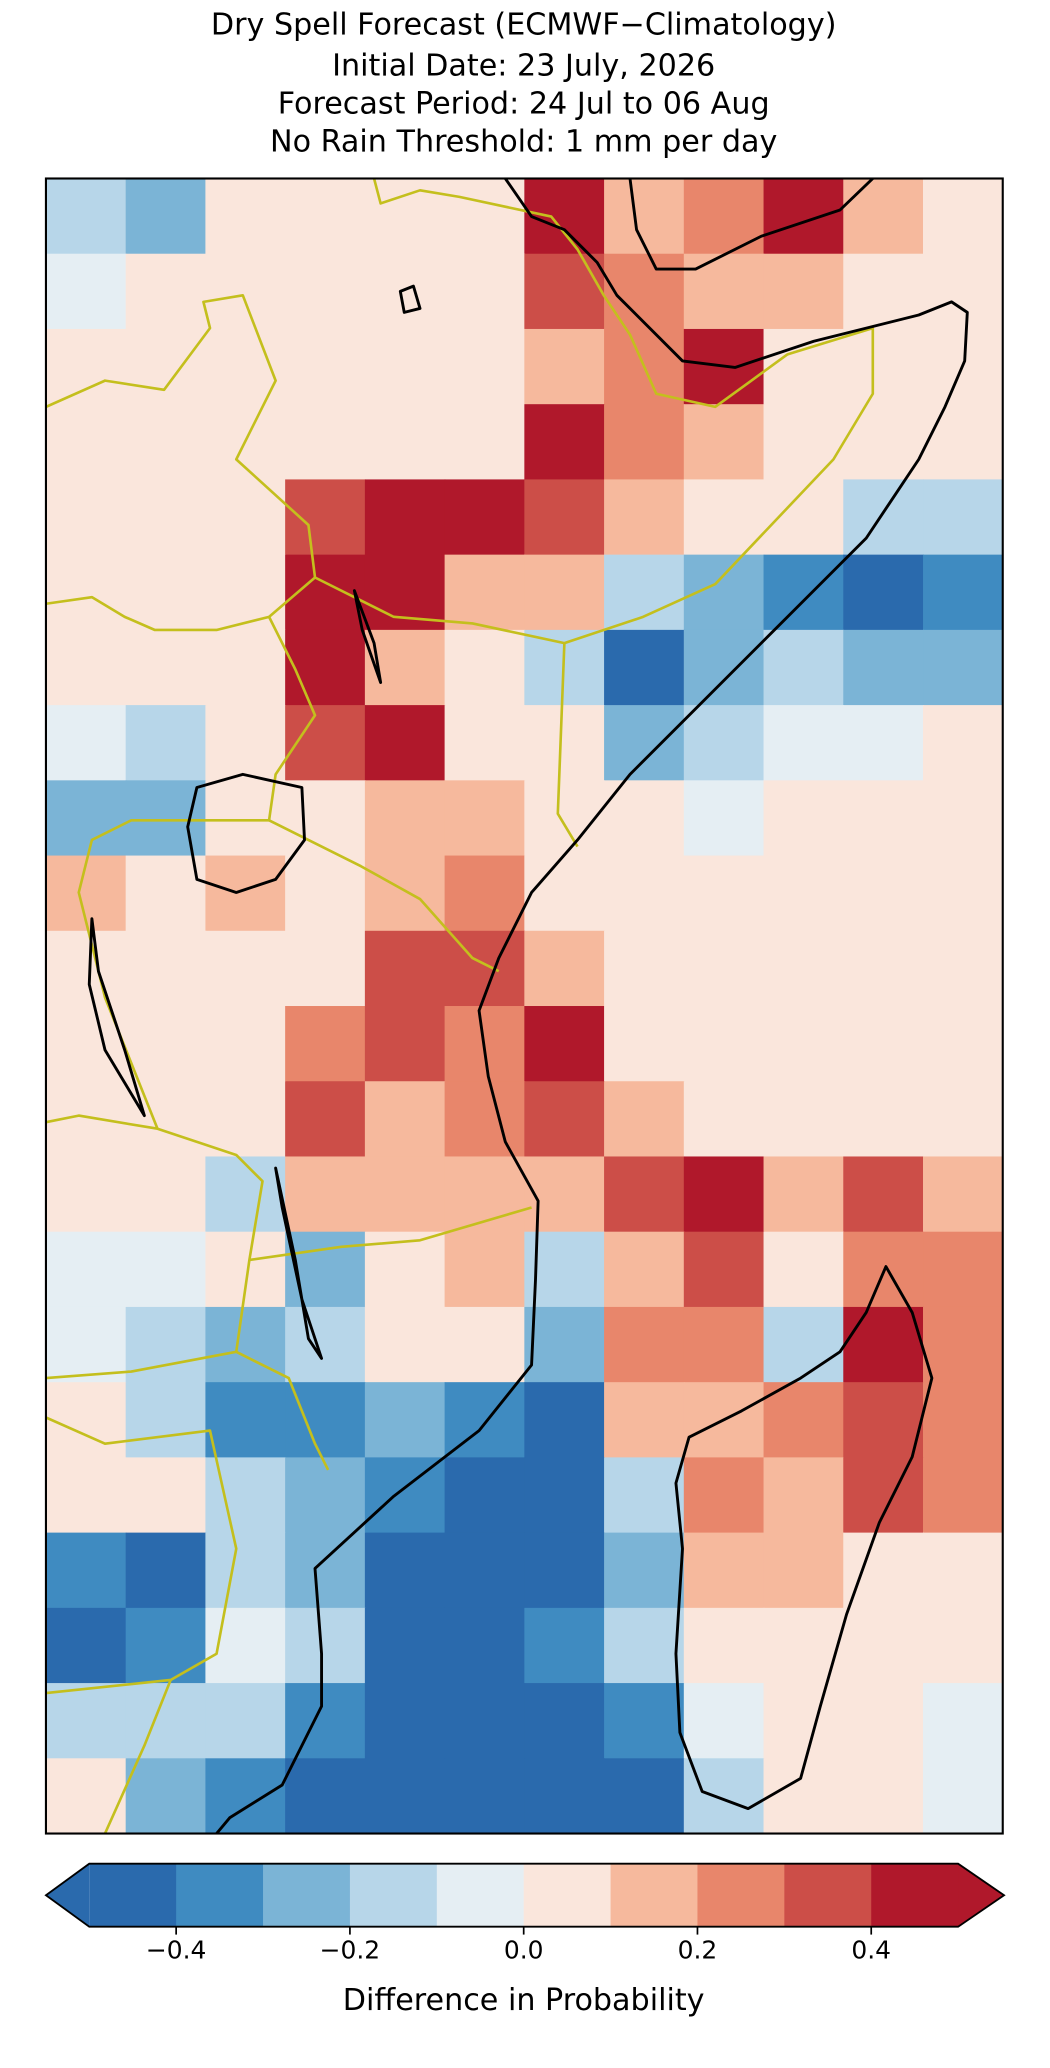  I want to click on subtitle: No Rain Threshold: 1 mm per day, so click(523, 142).